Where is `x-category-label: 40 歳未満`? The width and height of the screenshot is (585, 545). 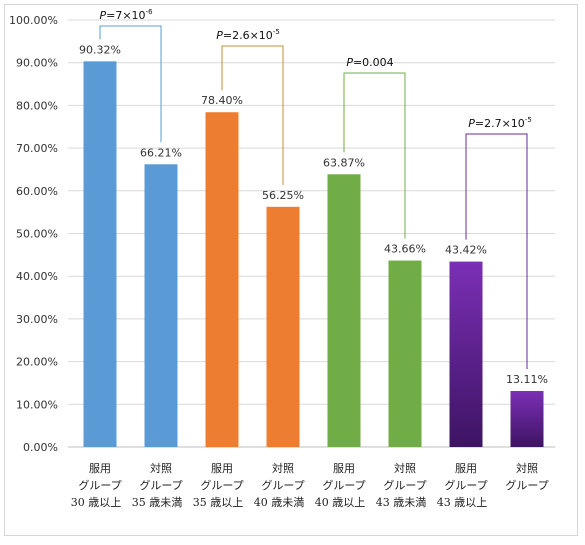
x-category-label: 40 歳未満 is located at coordinates (279, 502).